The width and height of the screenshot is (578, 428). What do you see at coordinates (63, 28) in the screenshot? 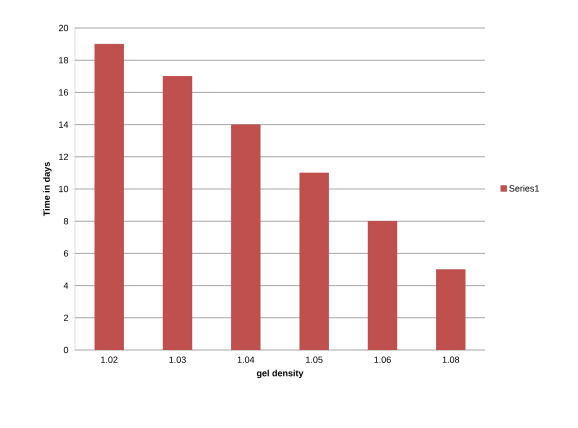
I see `y-tick-label: 20` at bounding box center [63, 28].